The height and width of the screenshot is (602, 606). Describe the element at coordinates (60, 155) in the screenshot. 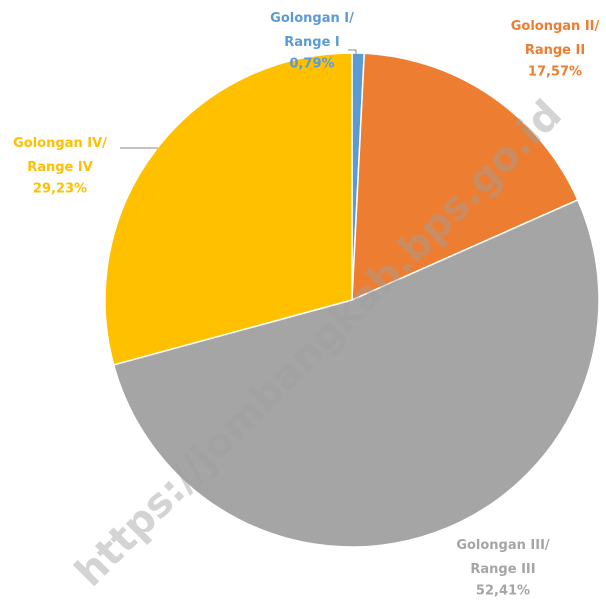

I see `category-label: Golongan IV/Range IV` at that location.